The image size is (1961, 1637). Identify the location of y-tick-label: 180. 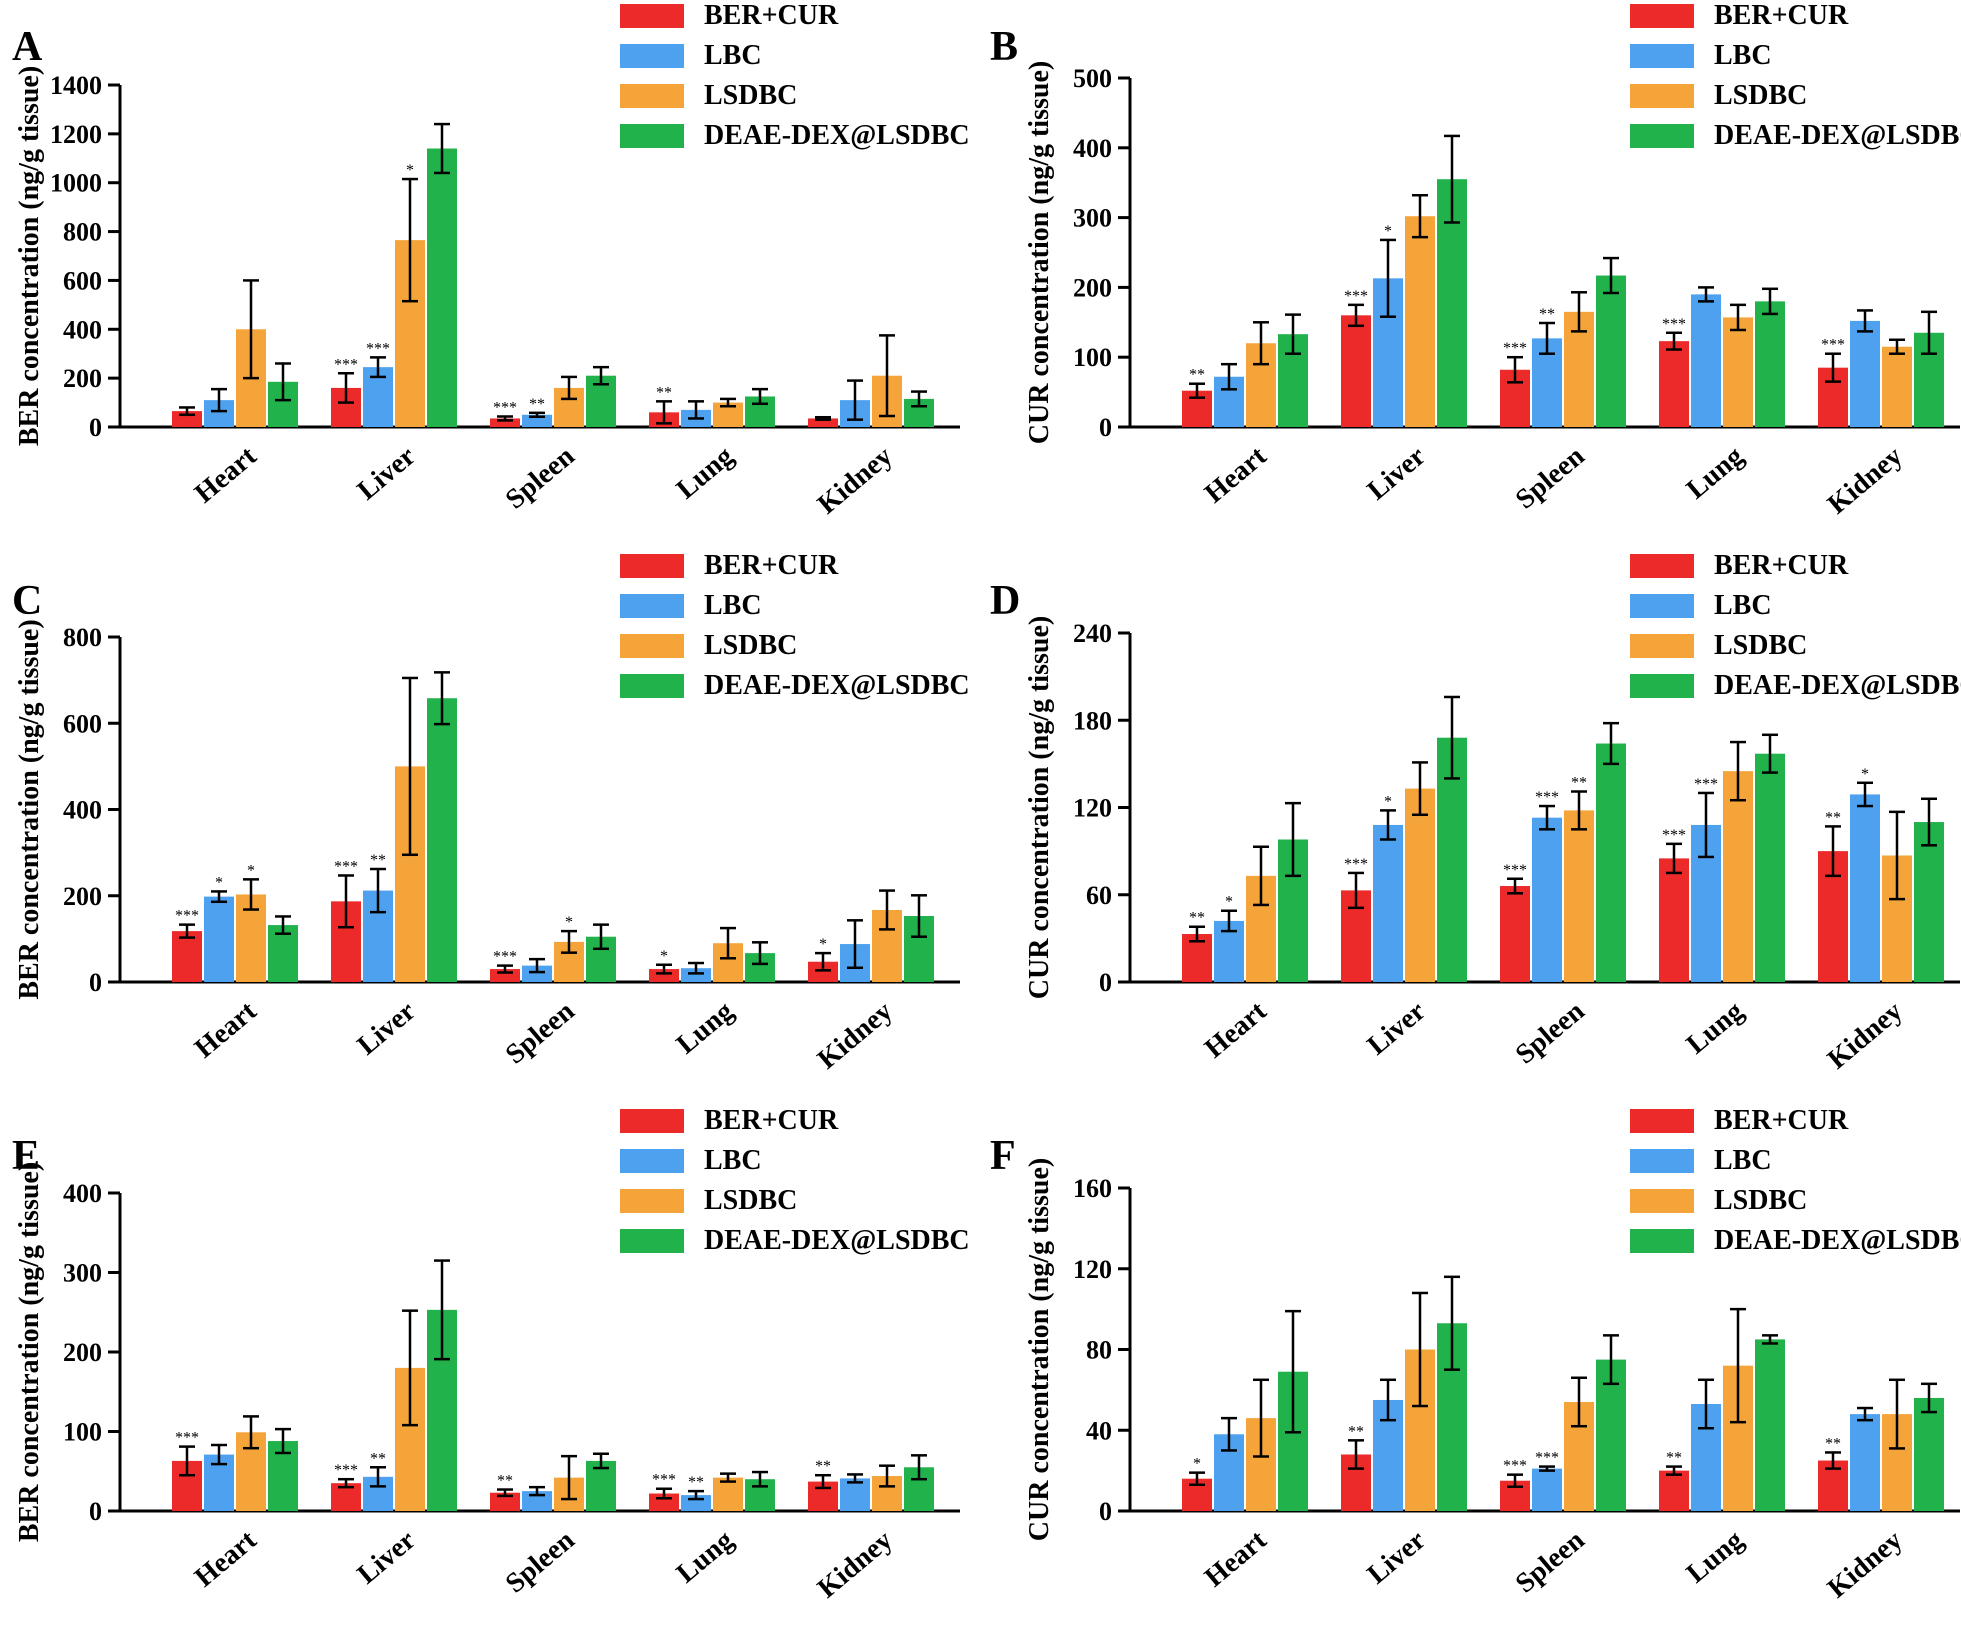
(1092, 720).